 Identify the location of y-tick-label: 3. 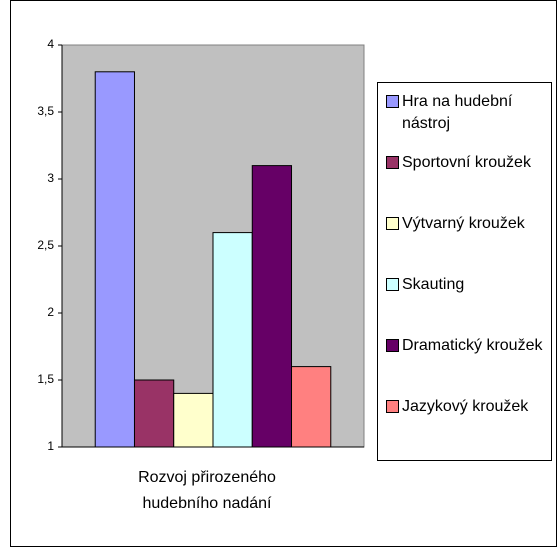
(50, 178).